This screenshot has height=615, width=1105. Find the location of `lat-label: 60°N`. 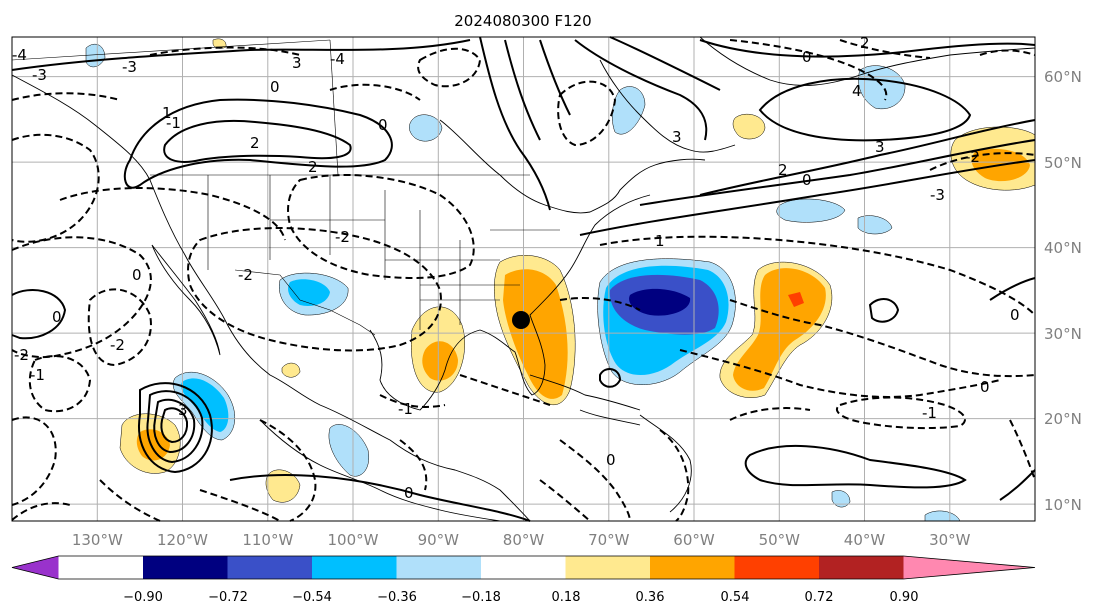

lat-label: 60°N is located at coordinates (1063, 77).